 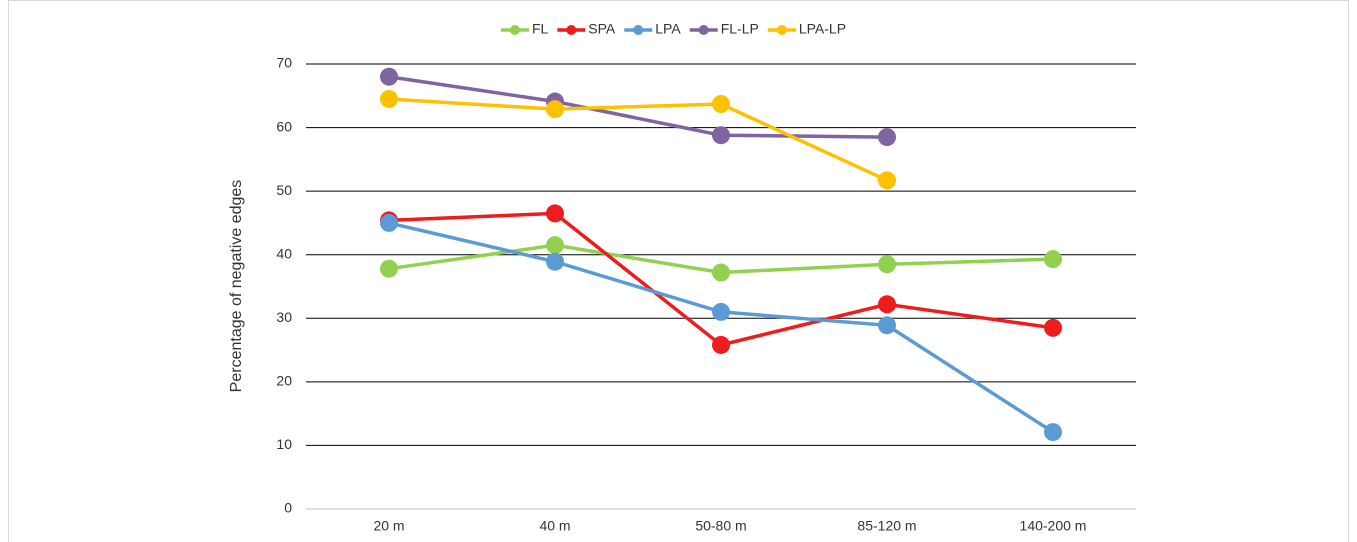 What do you see at coordinates (720, 526) in the screenshot?
I see `x-tick-label: 50-80 m` at bounding box center [720, 526].